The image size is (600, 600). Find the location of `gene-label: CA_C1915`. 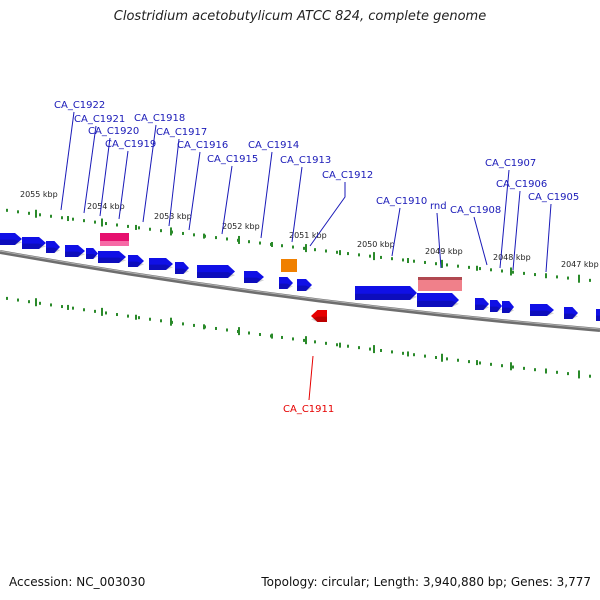

gene-label: CA_C1915 is located at coordinates (232, 159).